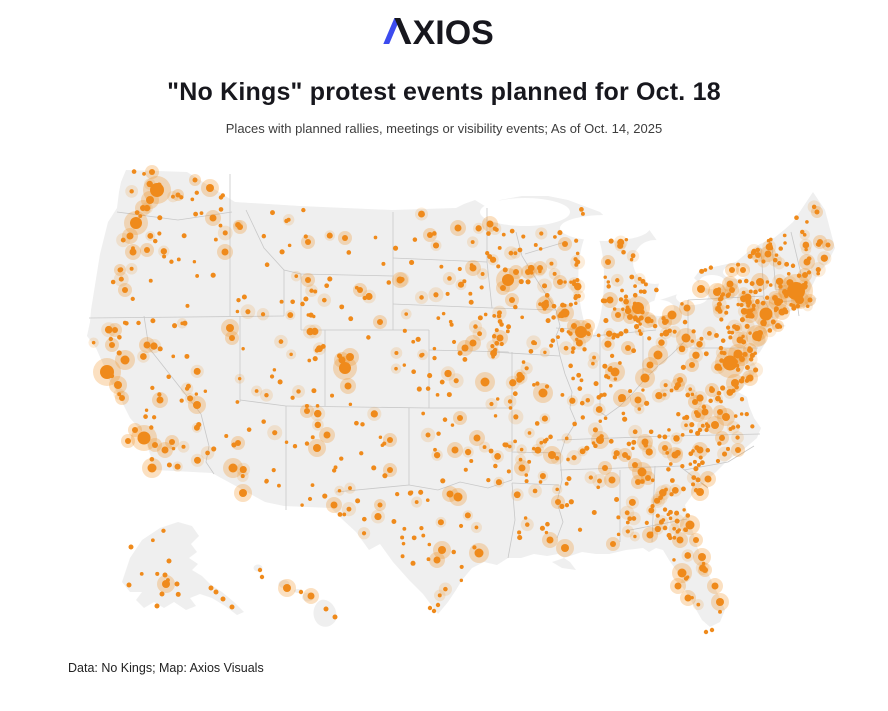 Image resolution: width=888 pixels, height=711 pixels. Describe the element at coordinates (605, 228) in the screenshot. I see `lake-superior-east` at that location.